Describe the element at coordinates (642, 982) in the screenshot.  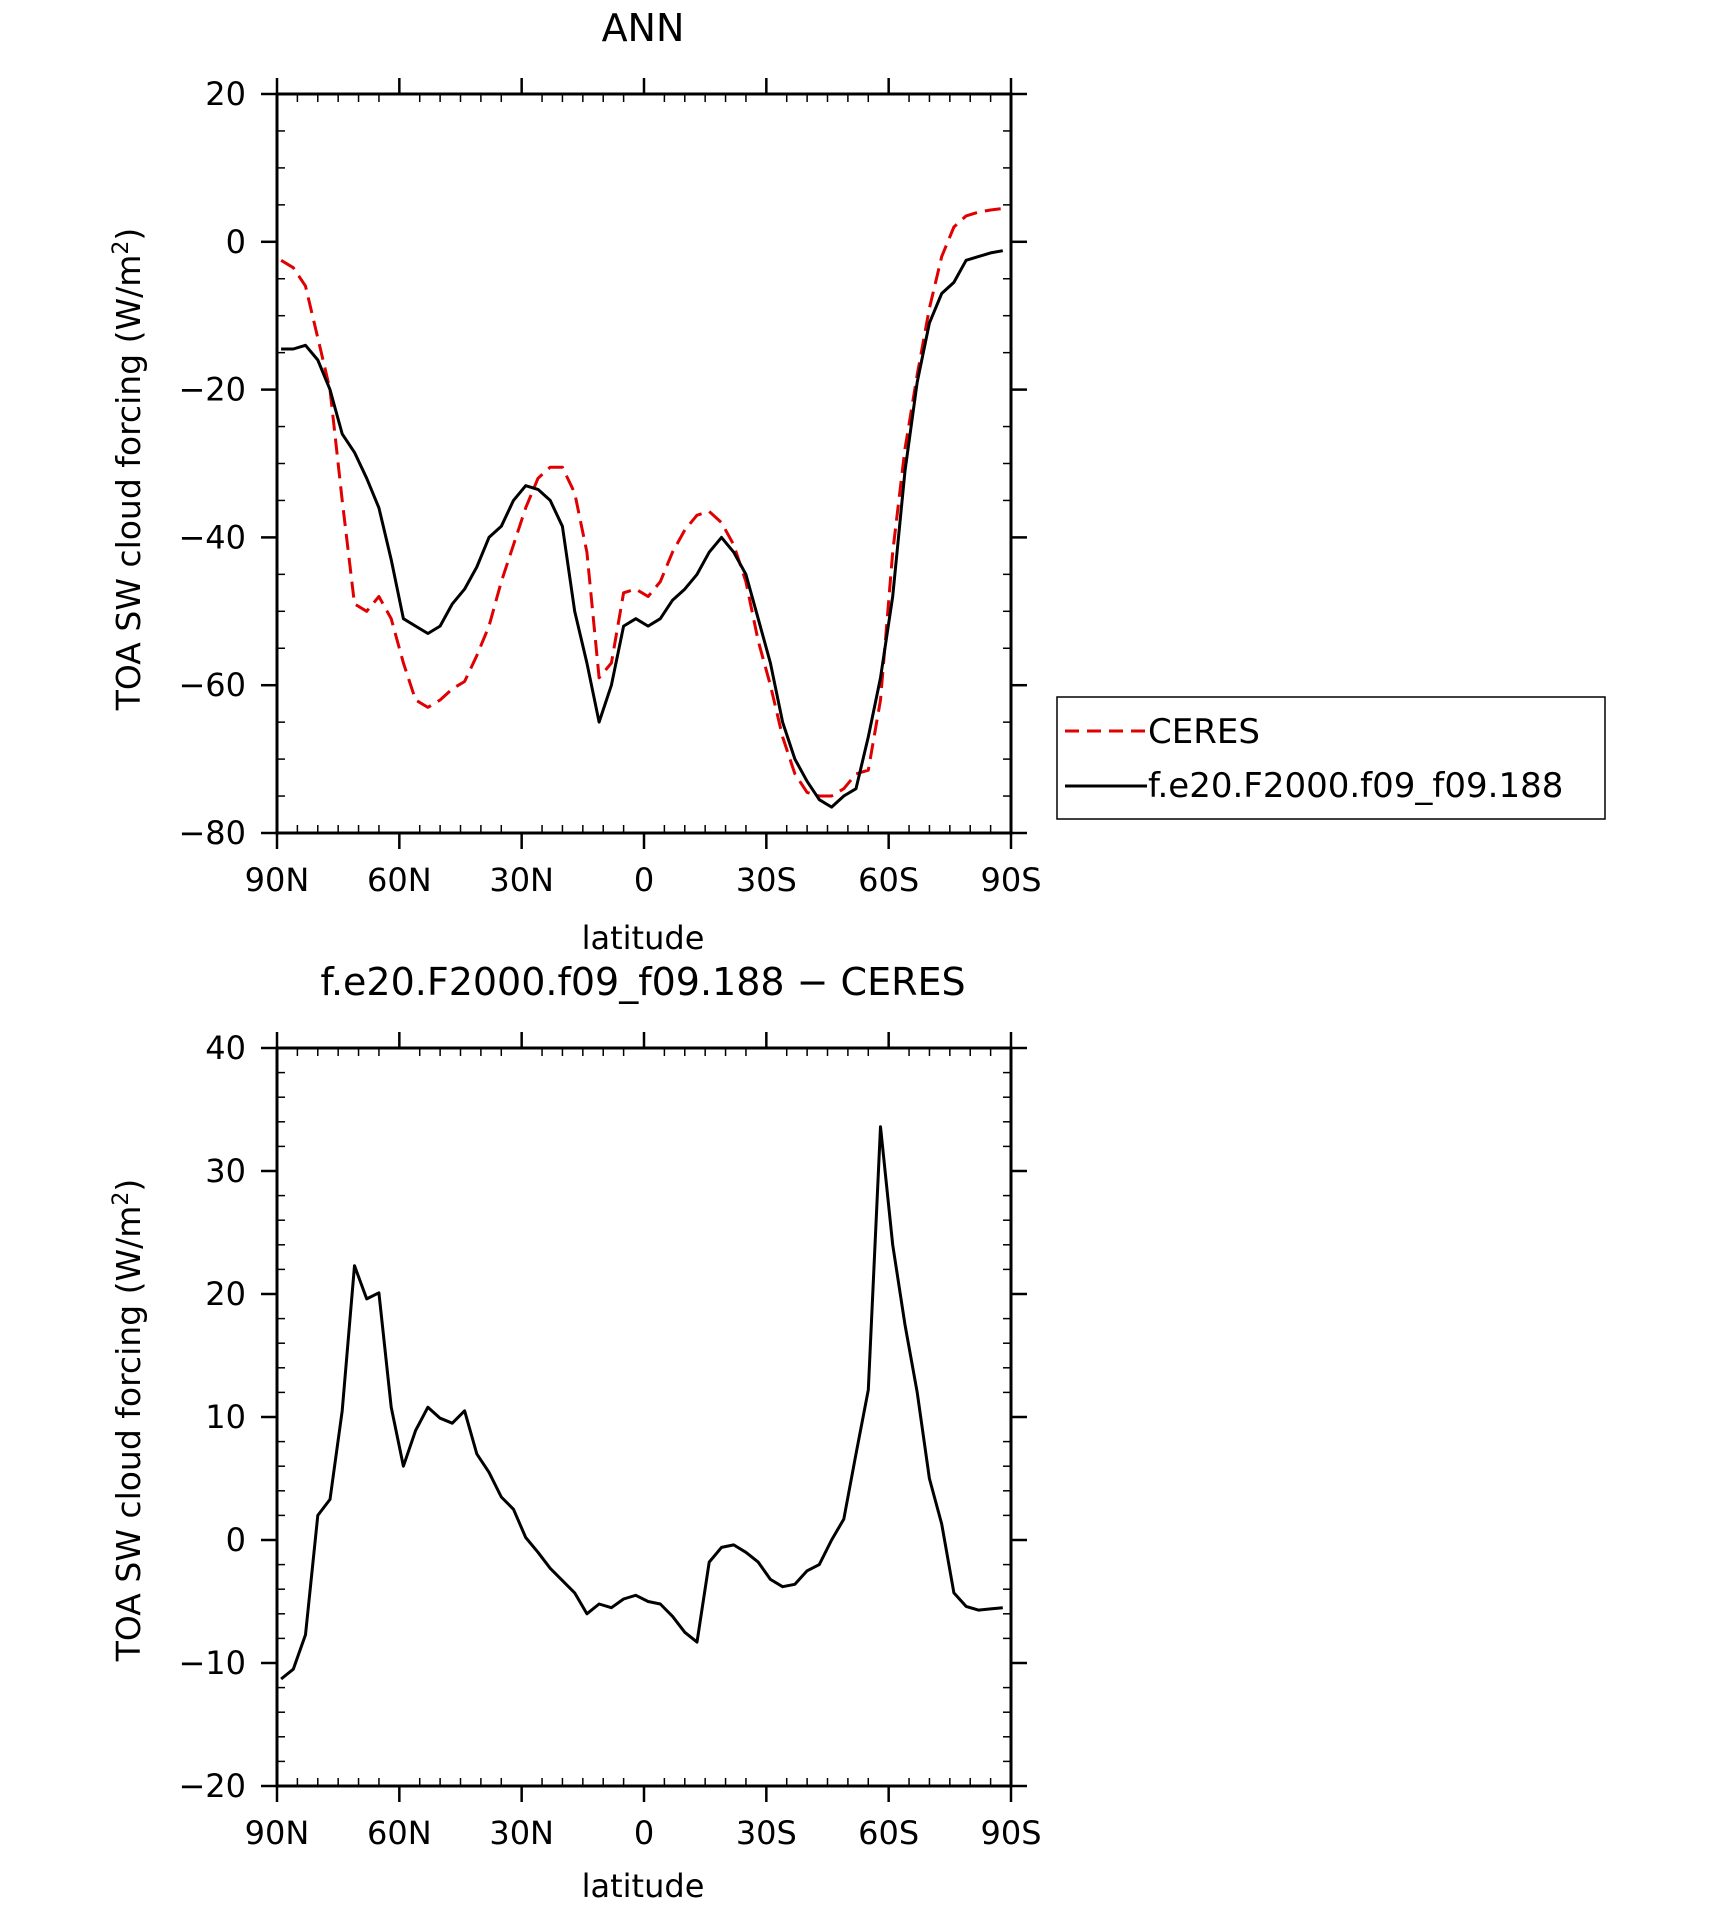
I see `chart-title: f.e20.F2000.f09_f09.188 − CERES` at that location.